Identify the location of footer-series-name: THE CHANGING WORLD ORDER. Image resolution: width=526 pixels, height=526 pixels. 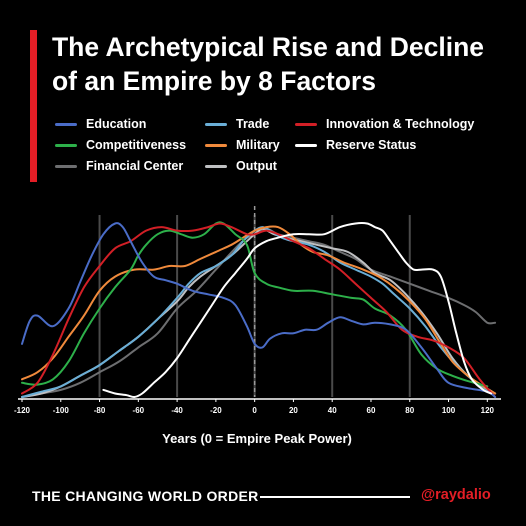
(145, 496).